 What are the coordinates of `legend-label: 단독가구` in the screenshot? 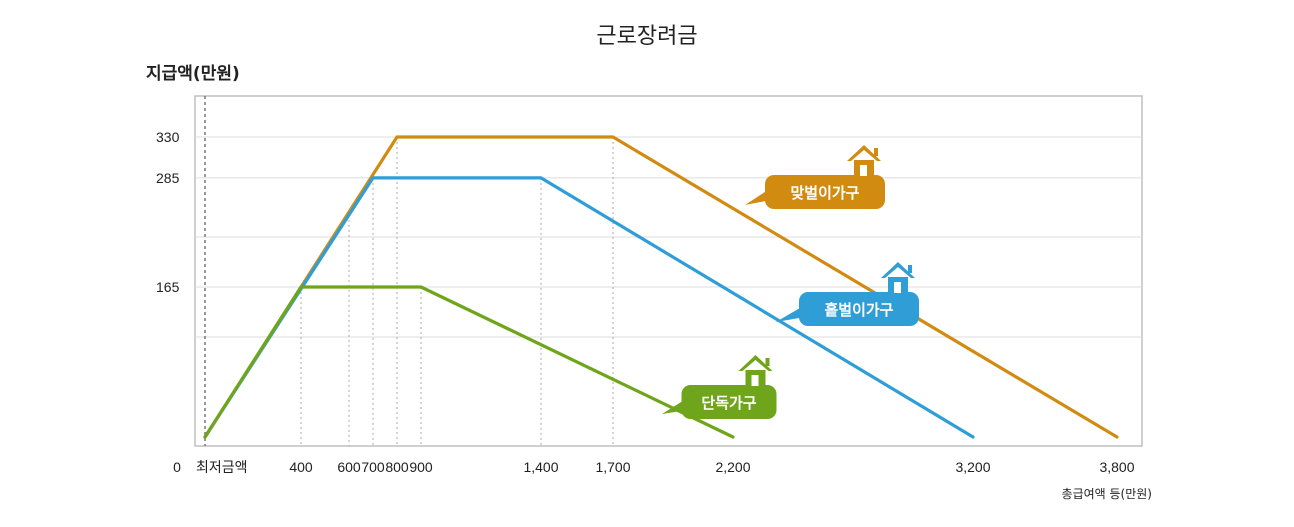 It's located at (728, 403).